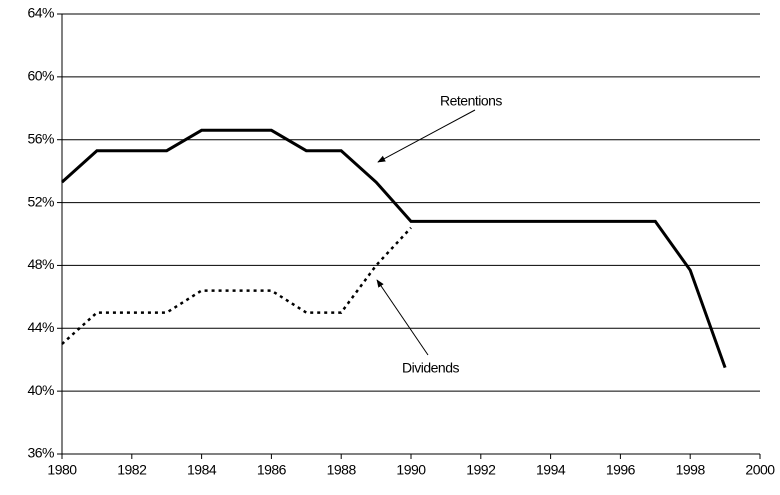  Describe the element at coordinates (691, 470) in the screenshot. I see `x-tick-label: 1998` at that location.